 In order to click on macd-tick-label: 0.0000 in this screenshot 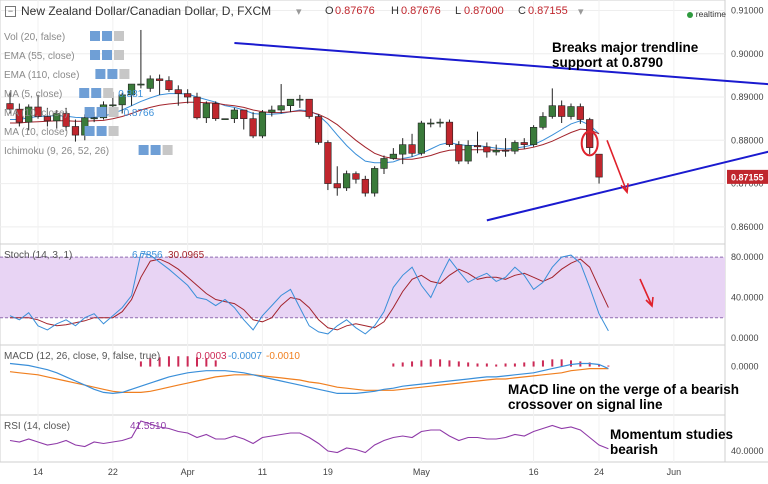, I will do `click(745, 367)`.